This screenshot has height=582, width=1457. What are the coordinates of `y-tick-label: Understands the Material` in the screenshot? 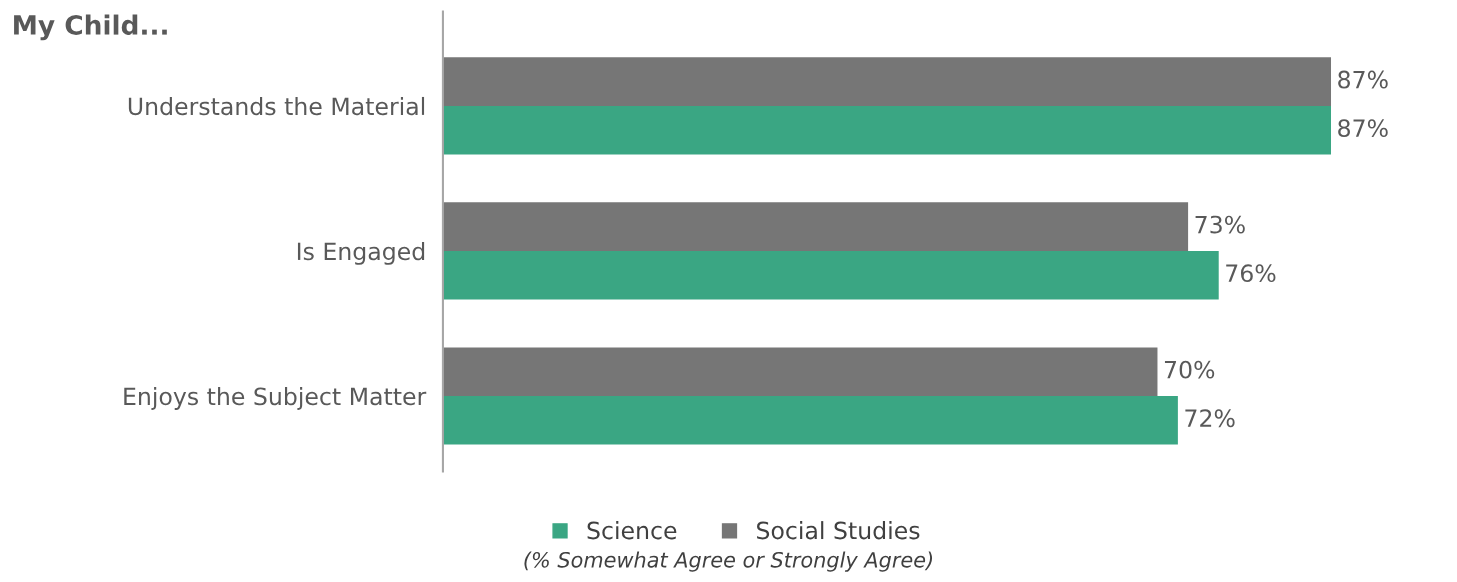 It's located at (276, 106).